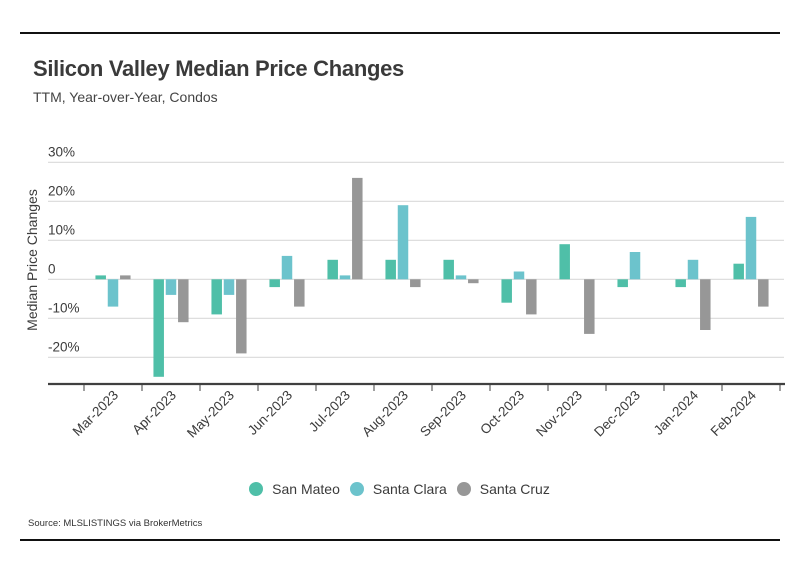  I want to click on bottom-rule, so click(400, 540).